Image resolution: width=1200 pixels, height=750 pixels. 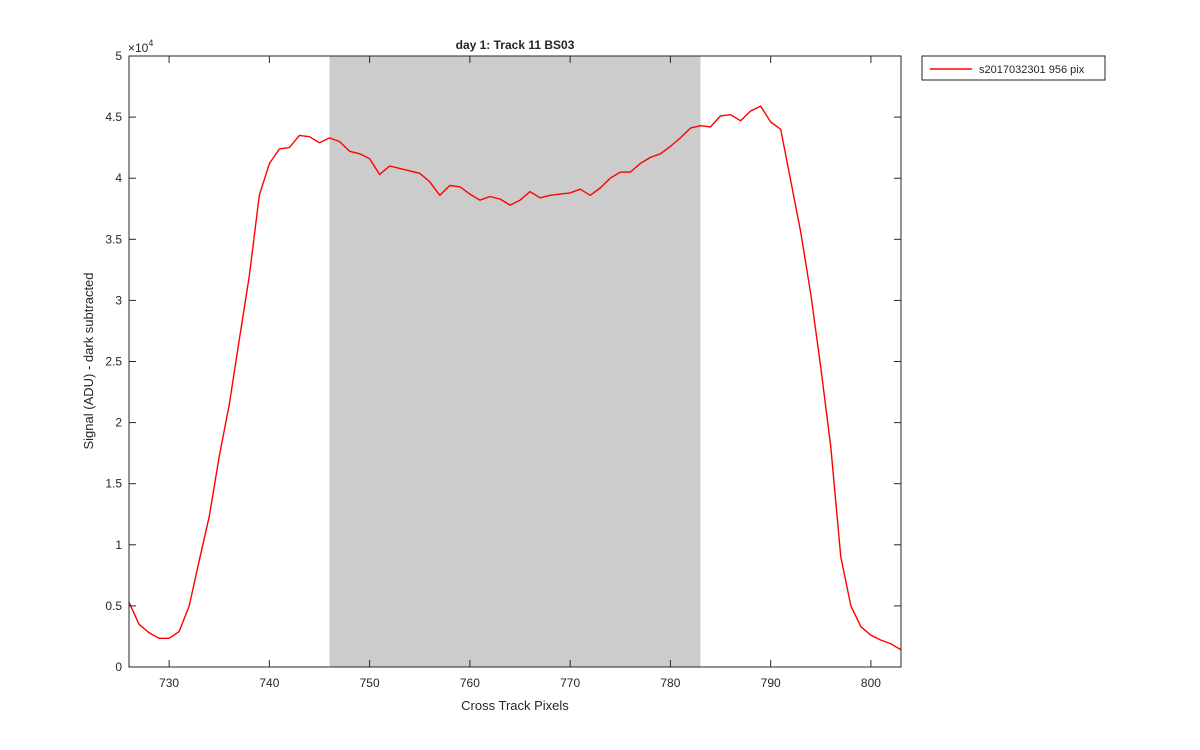 I want to click on legend-box, so click(x=1013, y=68).